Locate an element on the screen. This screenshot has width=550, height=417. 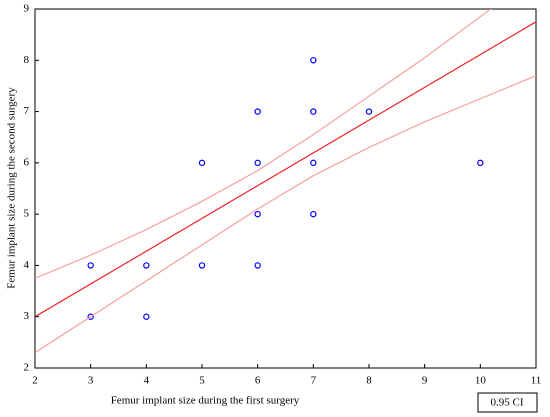
y-tick-label: 2 is located at coordinates (27, 368).